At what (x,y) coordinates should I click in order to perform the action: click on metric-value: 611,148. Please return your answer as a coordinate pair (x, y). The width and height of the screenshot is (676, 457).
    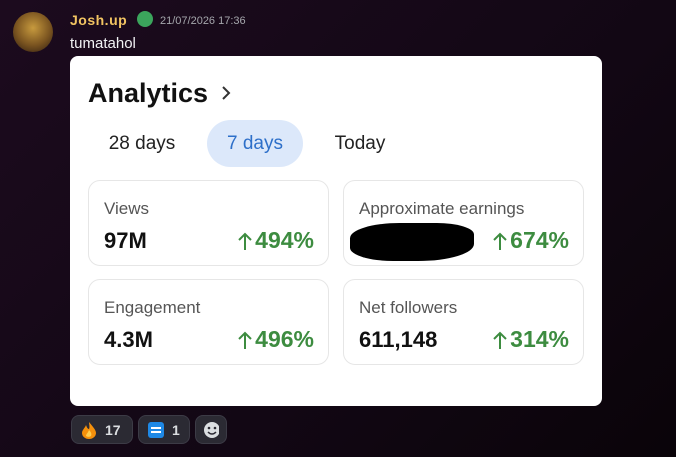
    Looking at the image, I should click on (398, 339).